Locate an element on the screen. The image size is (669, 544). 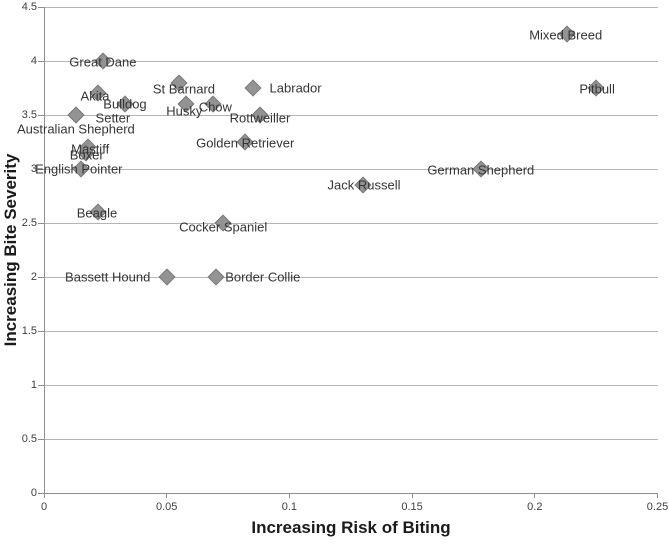
data-point-label: Mixed Breed is located at coordinates (566, 35).